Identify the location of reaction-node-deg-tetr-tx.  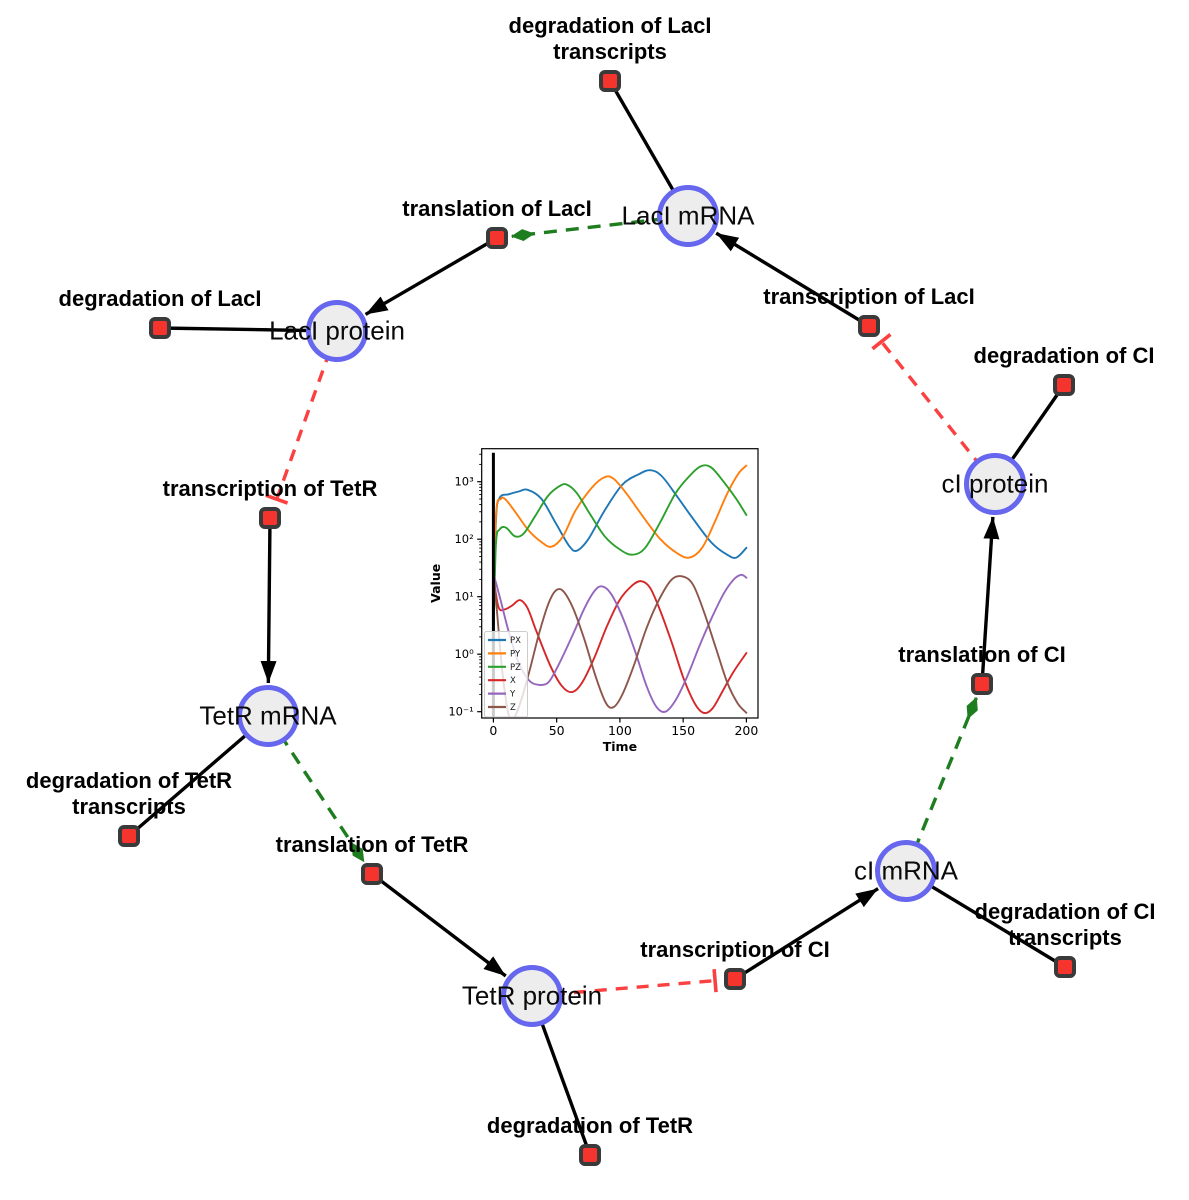
(129, 836).